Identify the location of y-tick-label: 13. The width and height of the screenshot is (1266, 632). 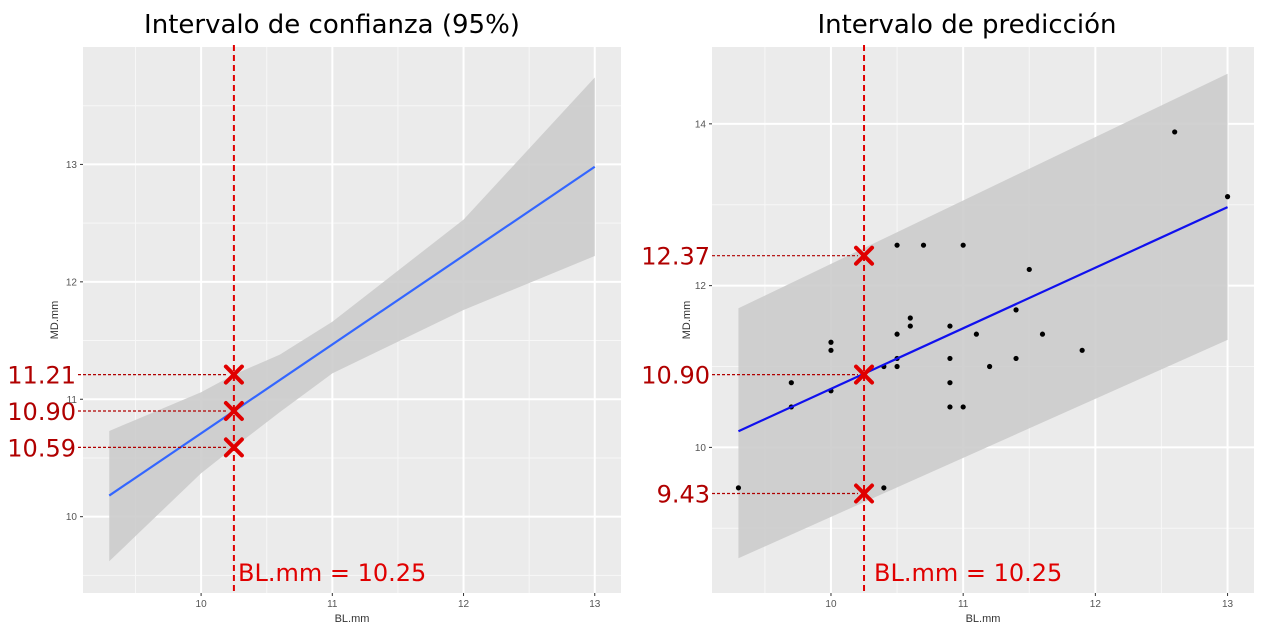
(72, 165).